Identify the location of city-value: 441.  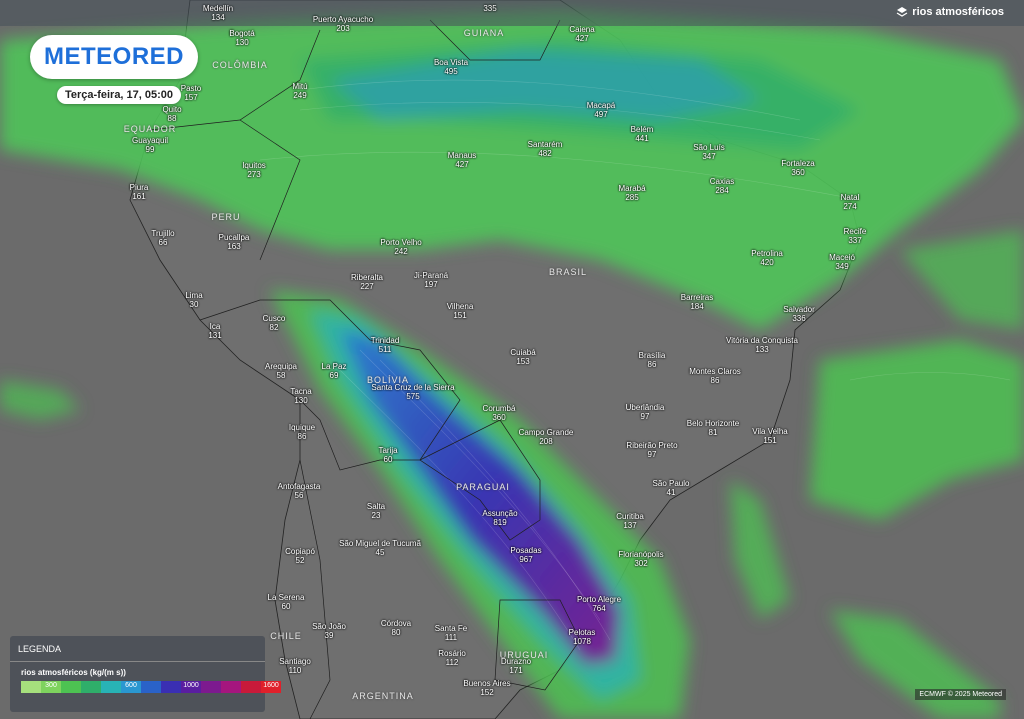
(642, 138).